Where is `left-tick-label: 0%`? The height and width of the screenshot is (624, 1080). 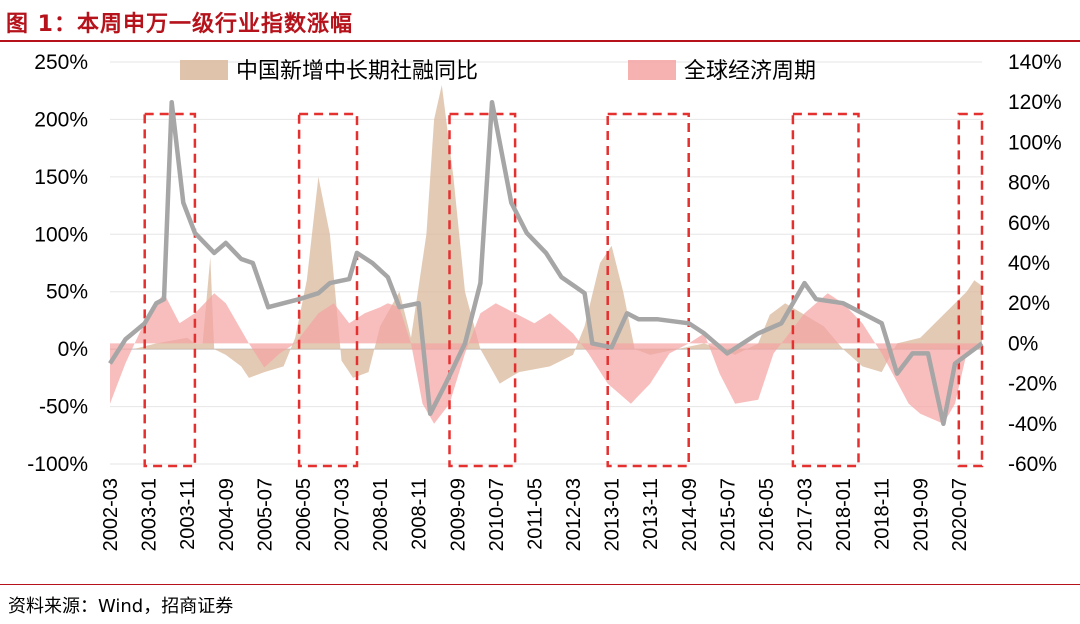 left-tick-label: 0% is located at coordinates (73, 349).